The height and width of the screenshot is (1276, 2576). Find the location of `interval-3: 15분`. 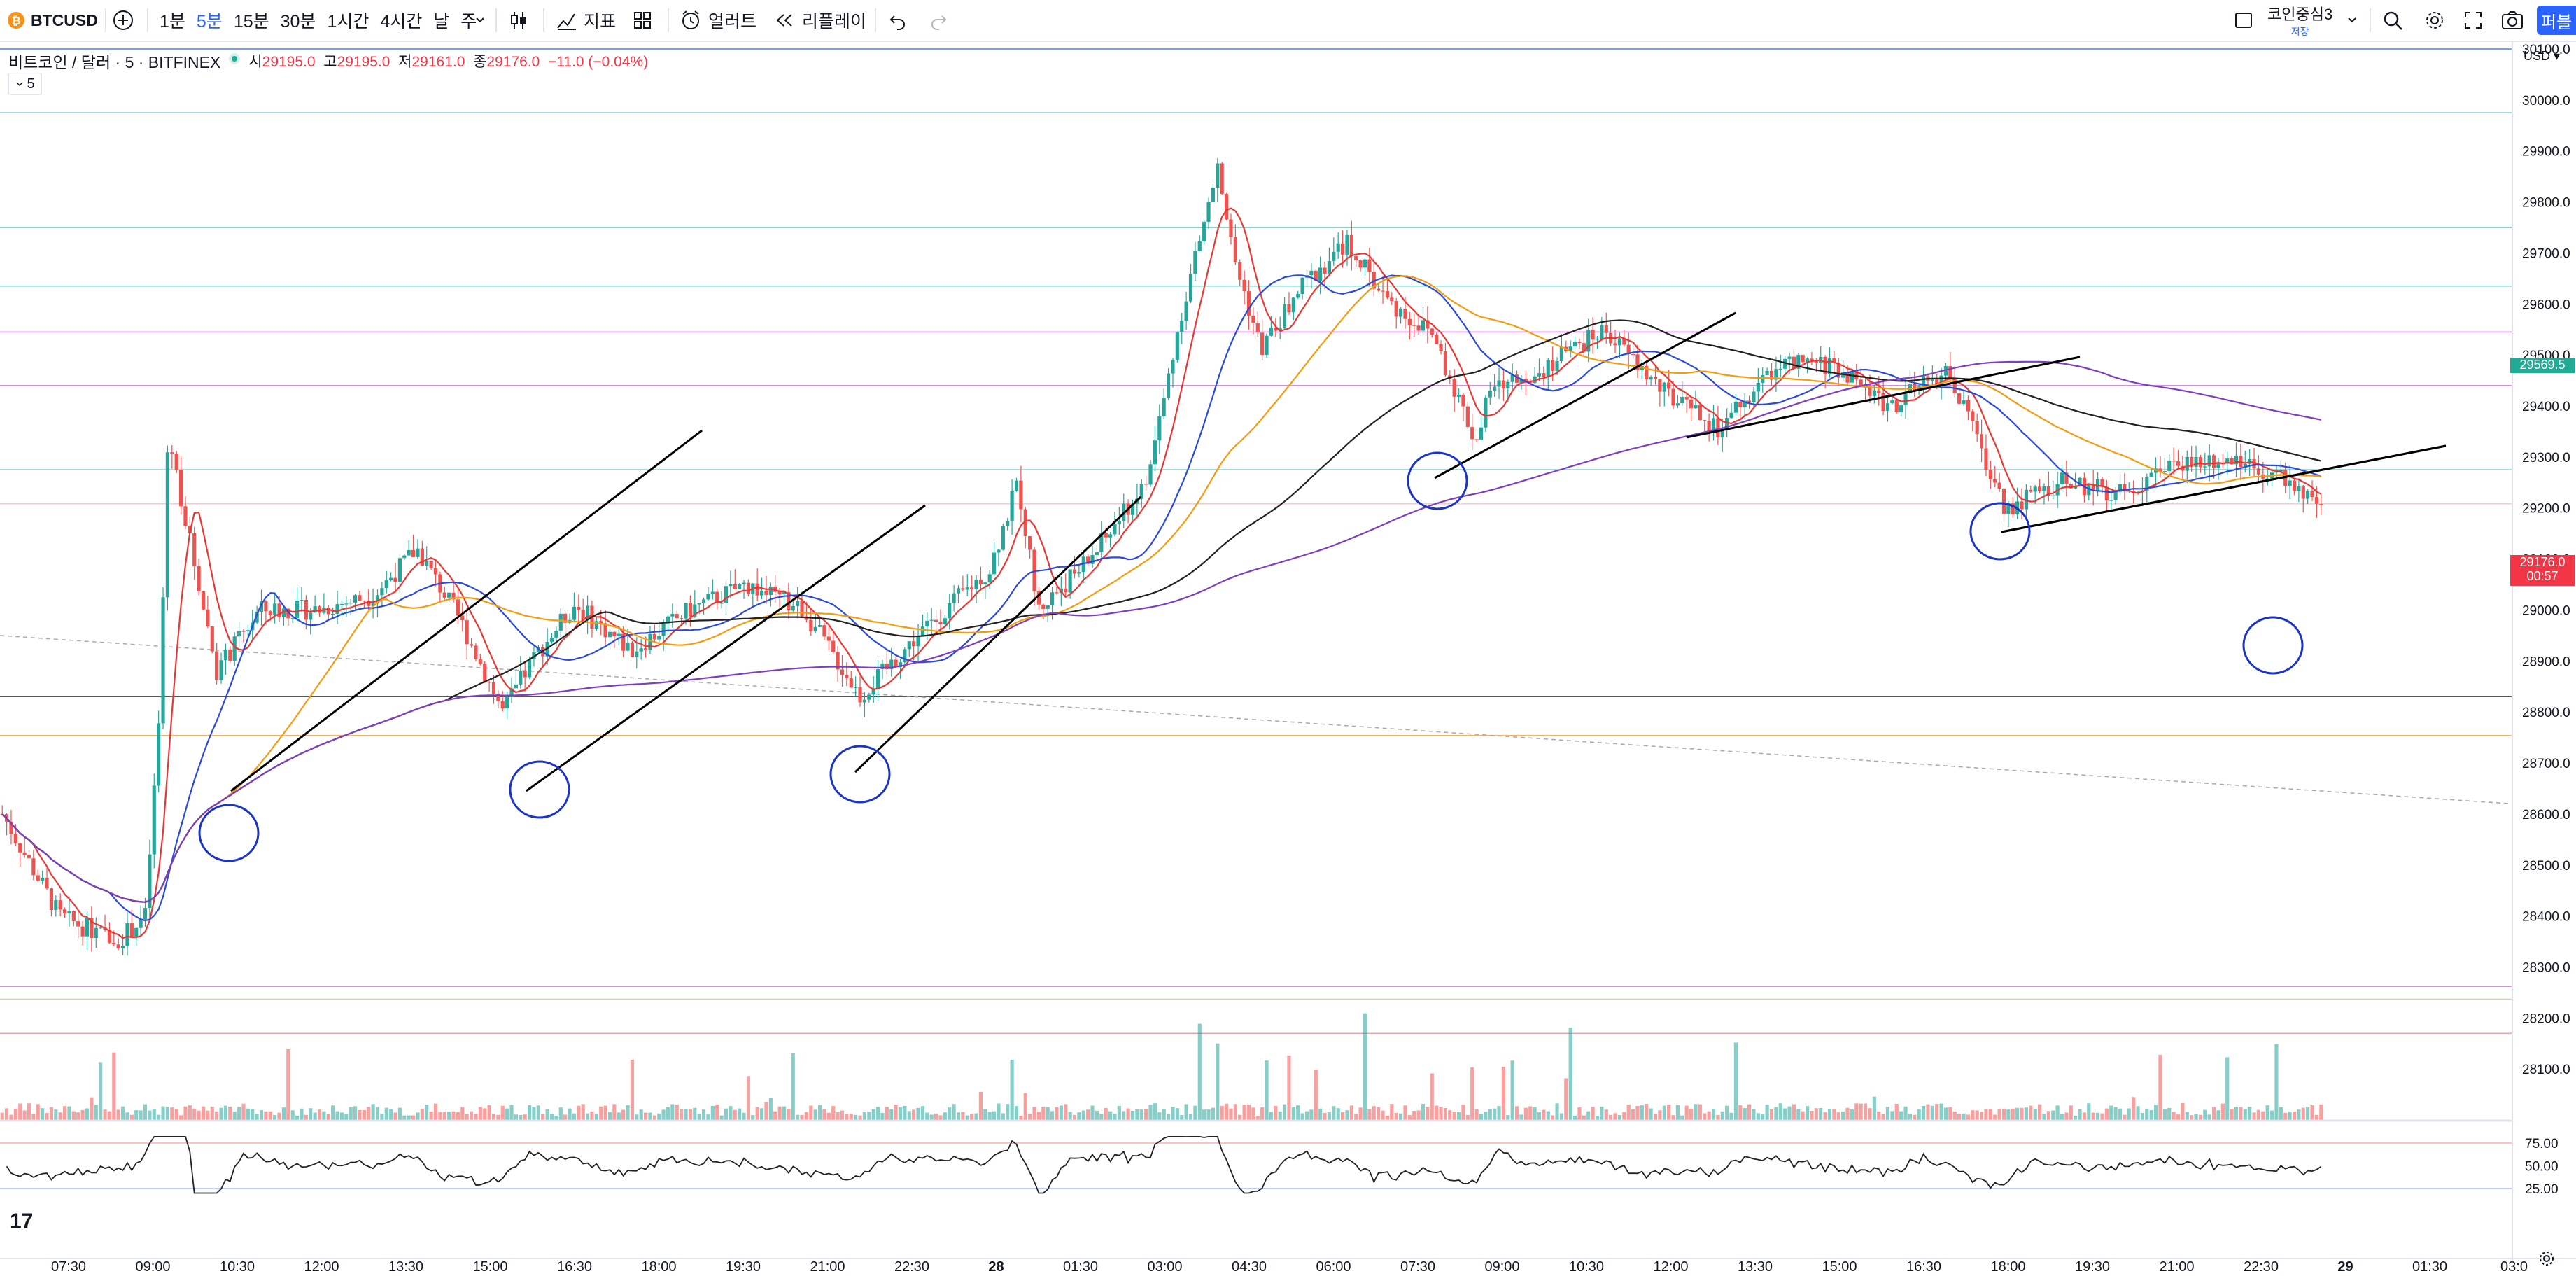

interval-3: 15분 is located at coordinates (251, 21).